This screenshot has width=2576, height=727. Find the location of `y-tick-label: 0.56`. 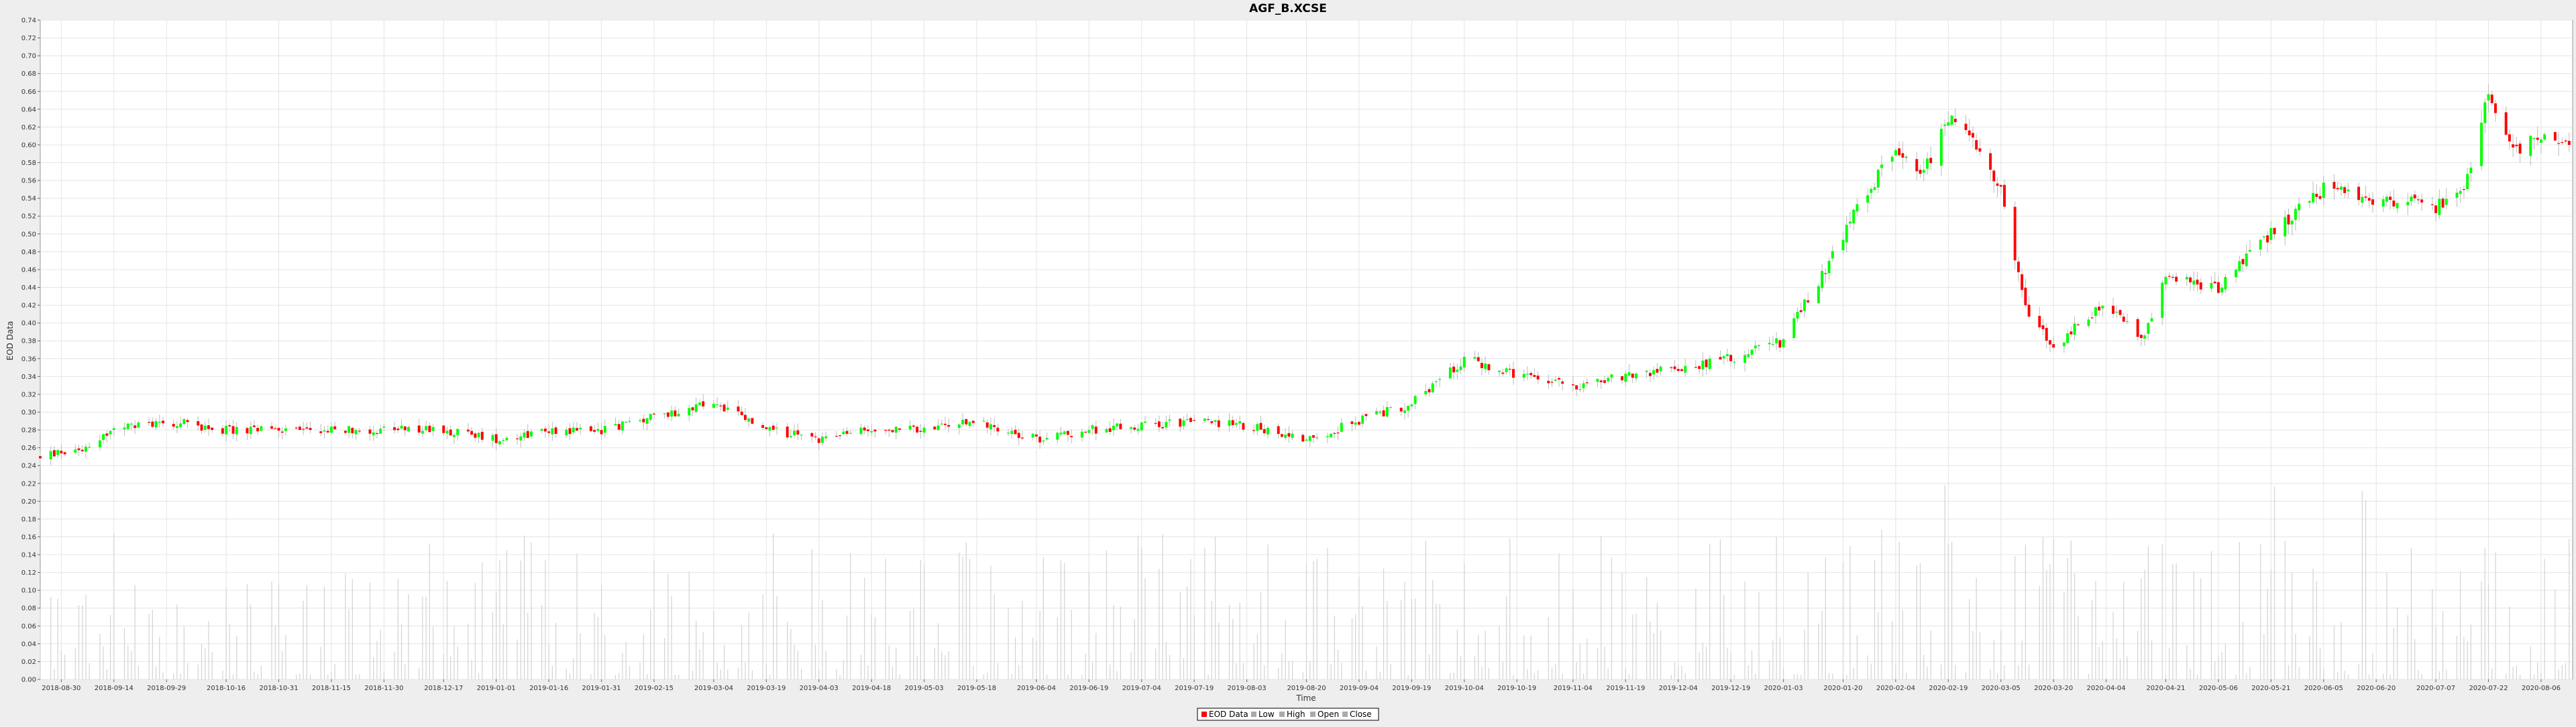

y-tick-label: 0.56 is located at coordinates (28, 181).